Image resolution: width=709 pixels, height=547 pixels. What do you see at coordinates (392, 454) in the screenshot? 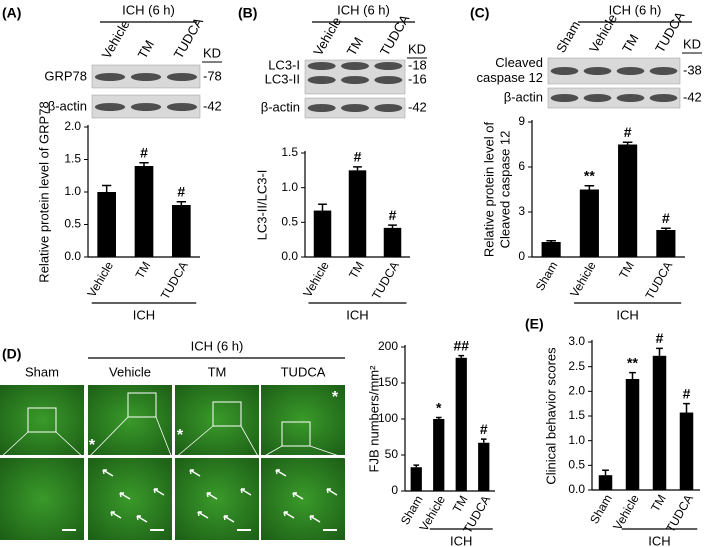
I see `y-tick-label: 50` at bounding box center [392, 454].